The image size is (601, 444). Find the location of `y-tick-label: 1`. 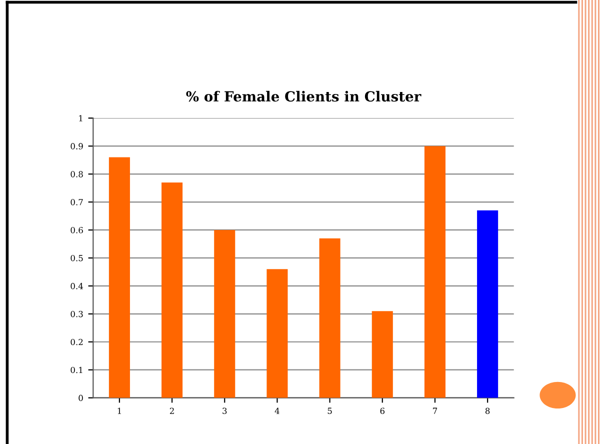

y-tick-label: 1 is located at coordinates (80, 118).